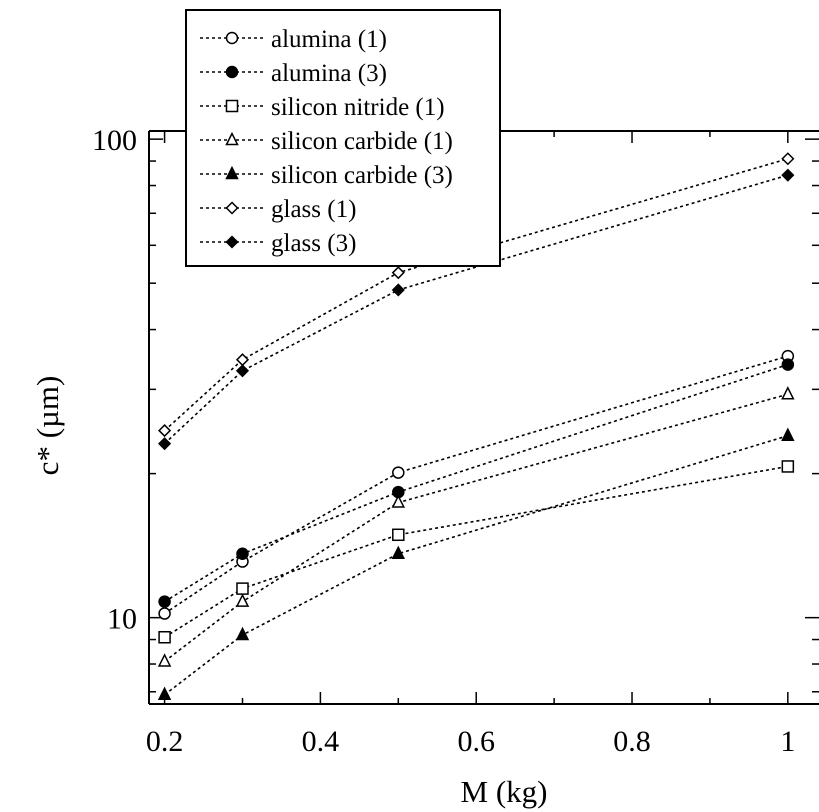 The height and width of the screenshot is (812, 819). I want to click on y-tick-label: 100, so click(114, 140).